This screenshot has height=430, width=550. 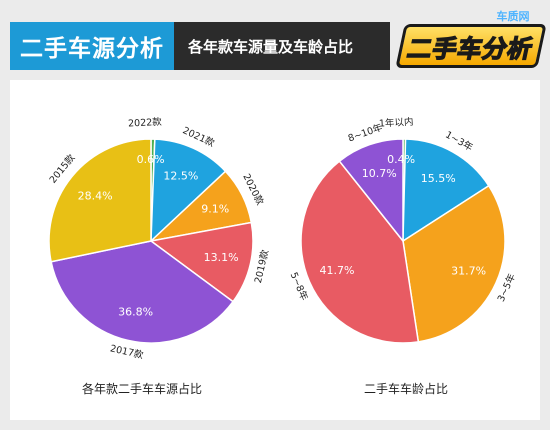 What do you see at coordinates (337, 270) in the screenshot?
I see `pie-value-label: 41.7%` at bounding box center [337, 270].